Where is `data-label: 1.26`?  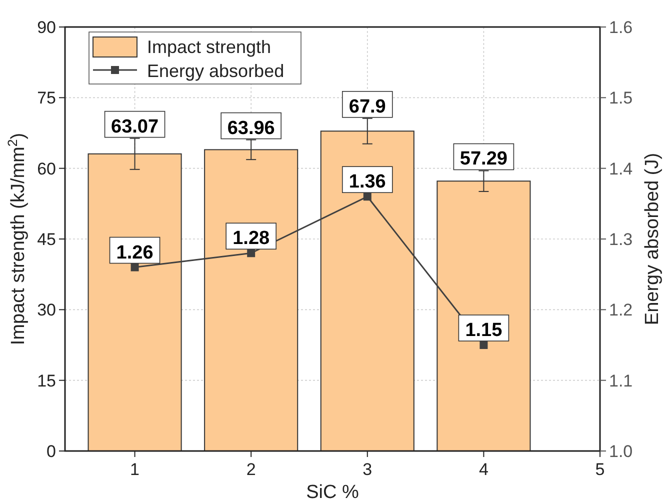 data-label: 1.26 is located at coordinates (135, 253).